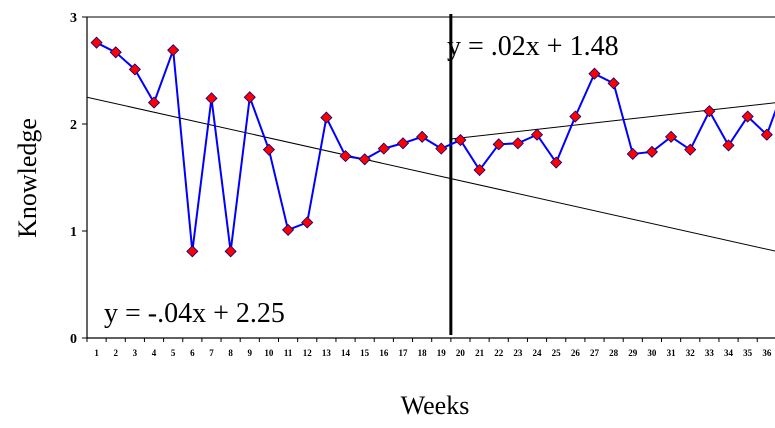 The width and height of the screenshot is (775, 428). What do you see at coordinates (499, 353) in the screenshot?
I see `x-tick-label: 22` at bounding box center [499, 353].